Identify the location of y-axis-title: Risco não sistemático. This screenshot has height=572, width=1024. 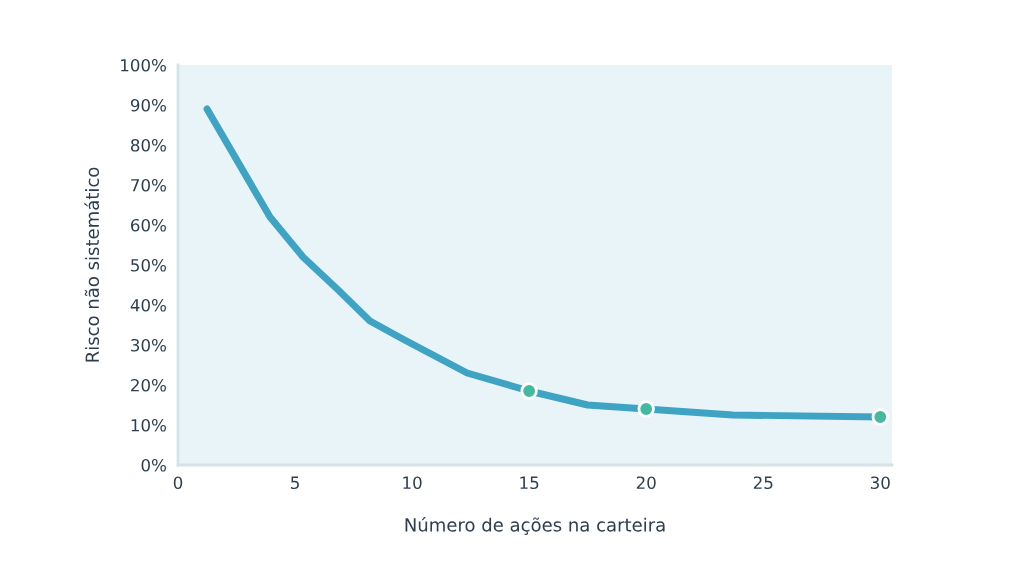
(92, 264).